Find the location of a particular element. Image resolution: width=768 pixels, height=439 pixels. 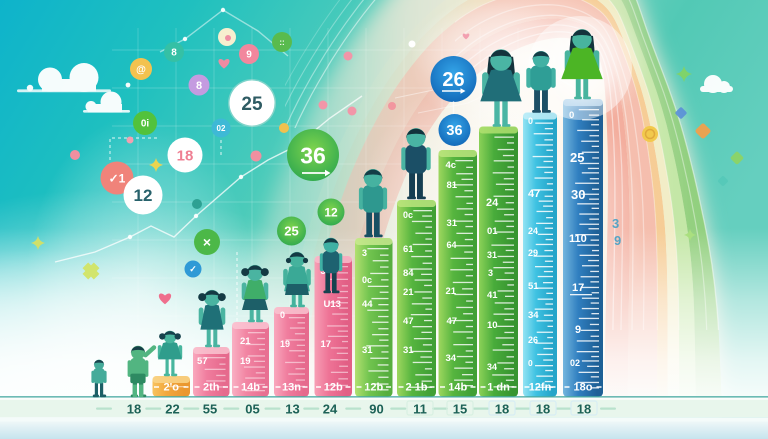

svg-text: 84 is located at coordinates (408, 273).